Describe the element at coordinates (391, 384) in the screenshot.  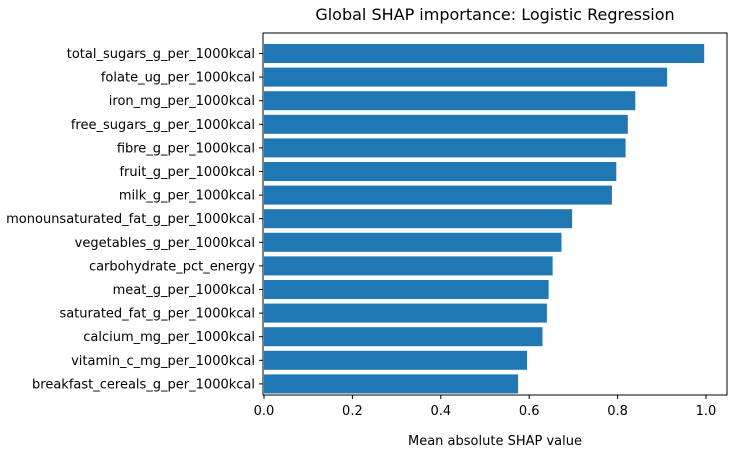
I see `bar-breakfast_cereals_g_per_1000kcal` at that location.